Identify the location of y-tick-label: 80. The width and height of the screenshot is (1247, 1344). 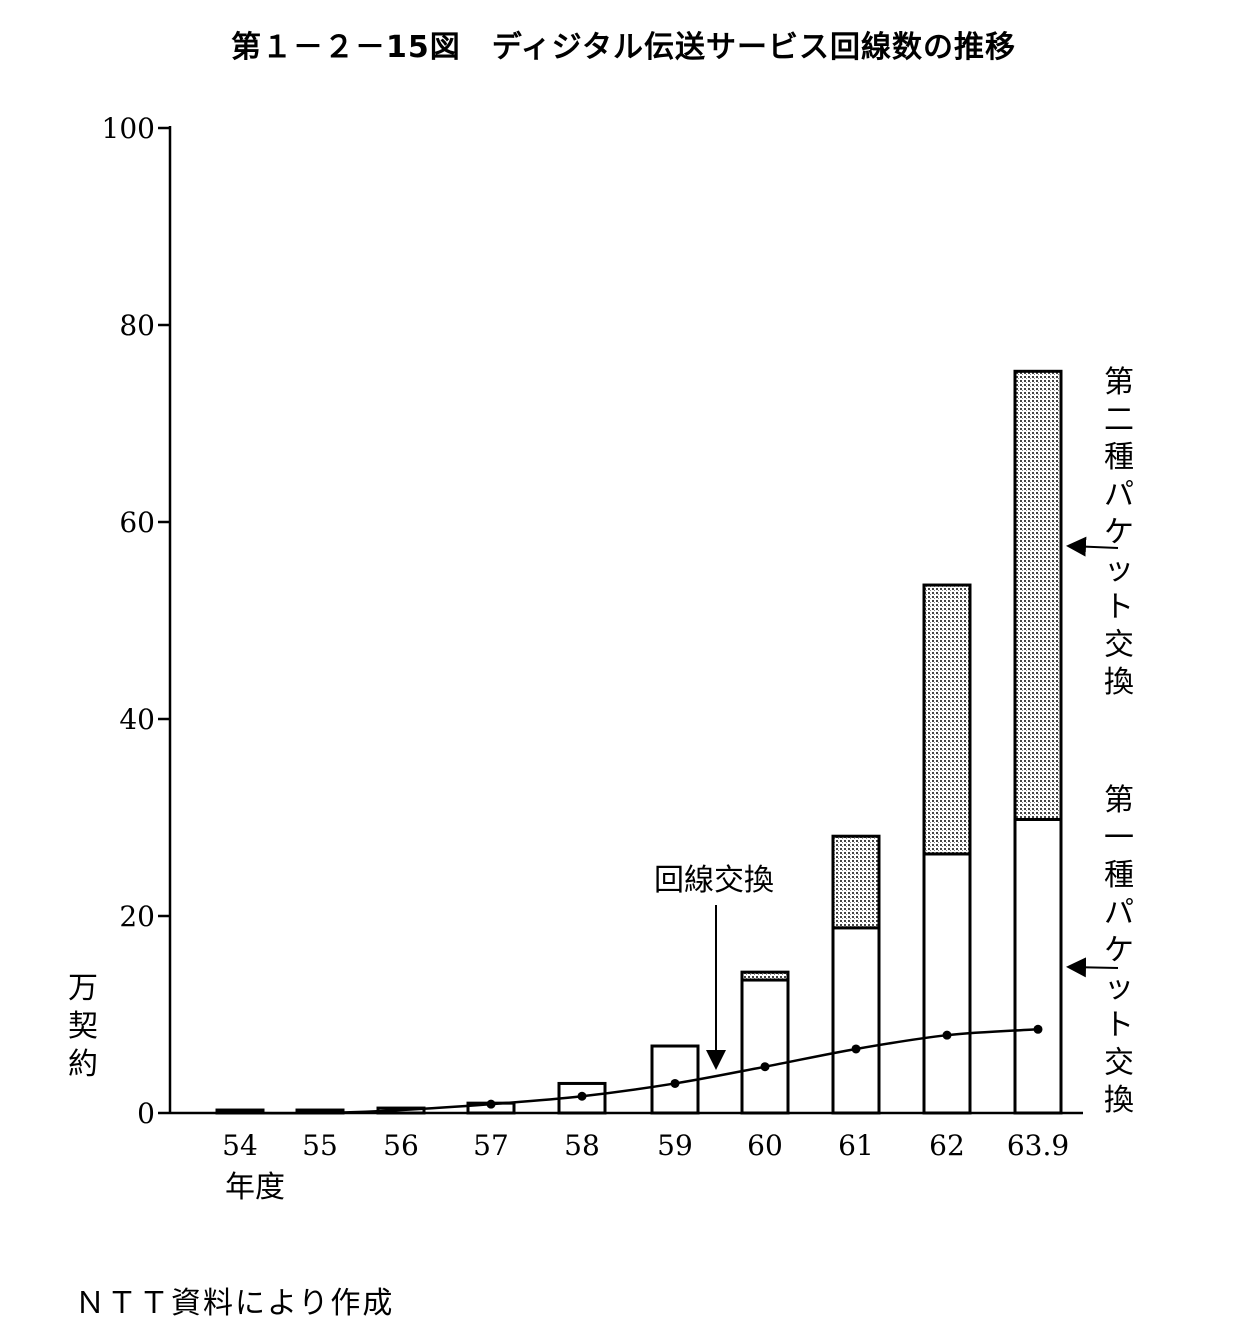
(137, 325).